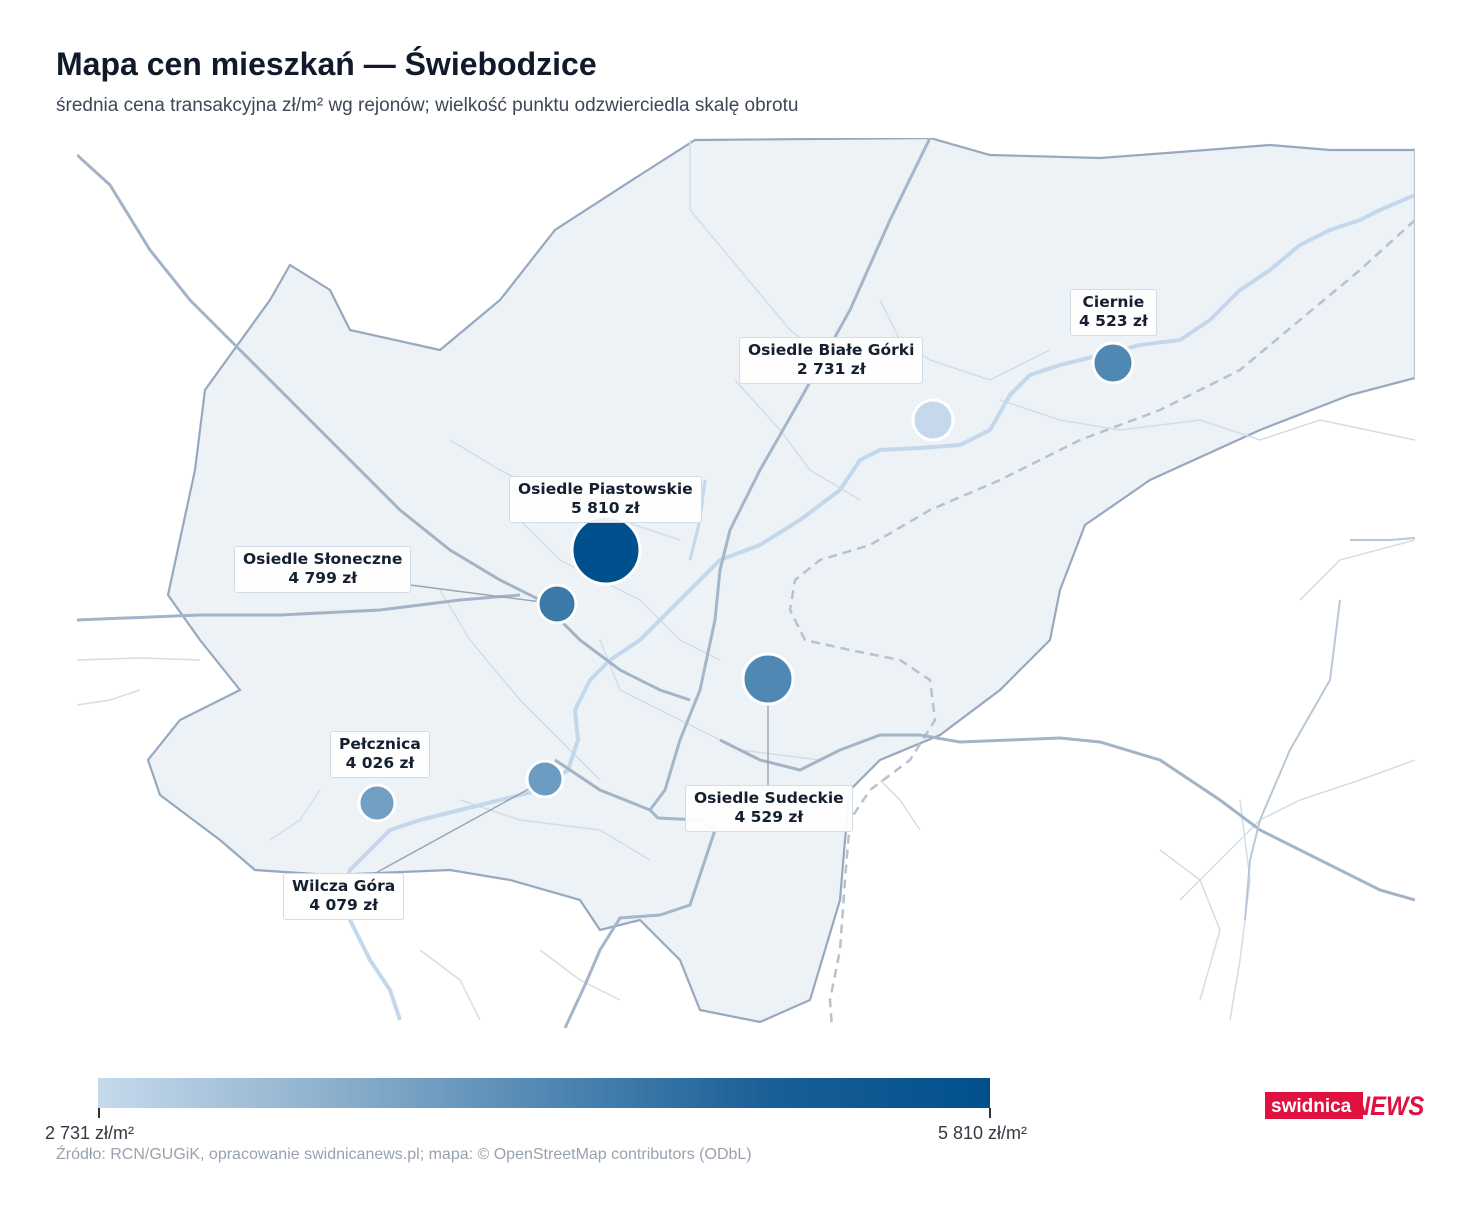  Describe the element at coordinates (545, 779) in the screenshot. I see `point-wilcza-gora` at that location.